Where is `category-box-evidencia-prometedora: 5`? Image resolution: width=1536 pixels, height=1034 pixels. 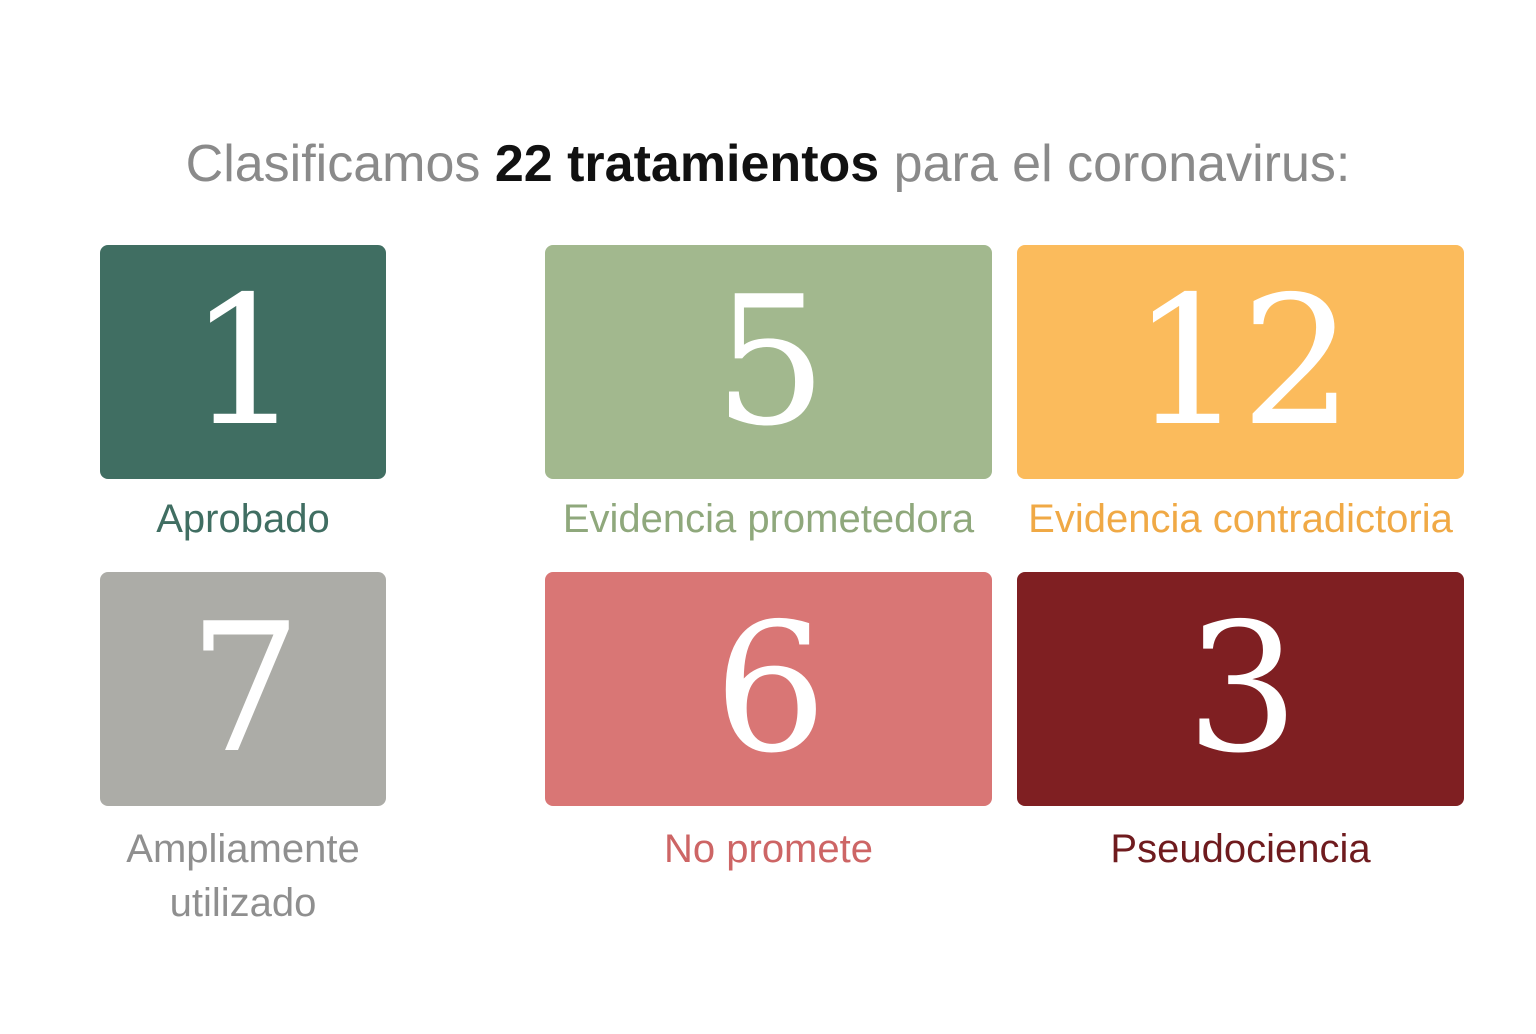
category-box-evidencia-prometedora: 5 is located at coordinates (768, 362).